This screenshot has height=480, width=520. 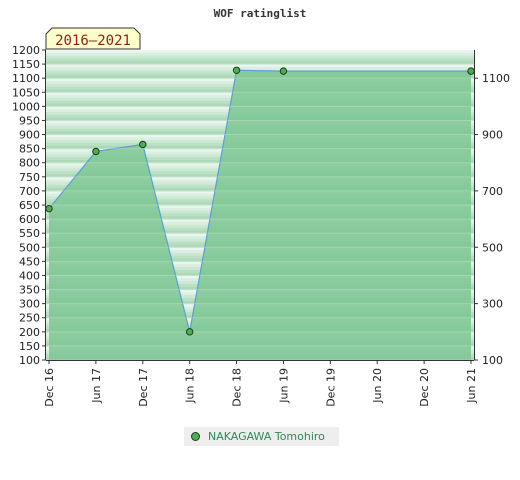 I want to click on period-badge-box, so click(x=93, y=38).